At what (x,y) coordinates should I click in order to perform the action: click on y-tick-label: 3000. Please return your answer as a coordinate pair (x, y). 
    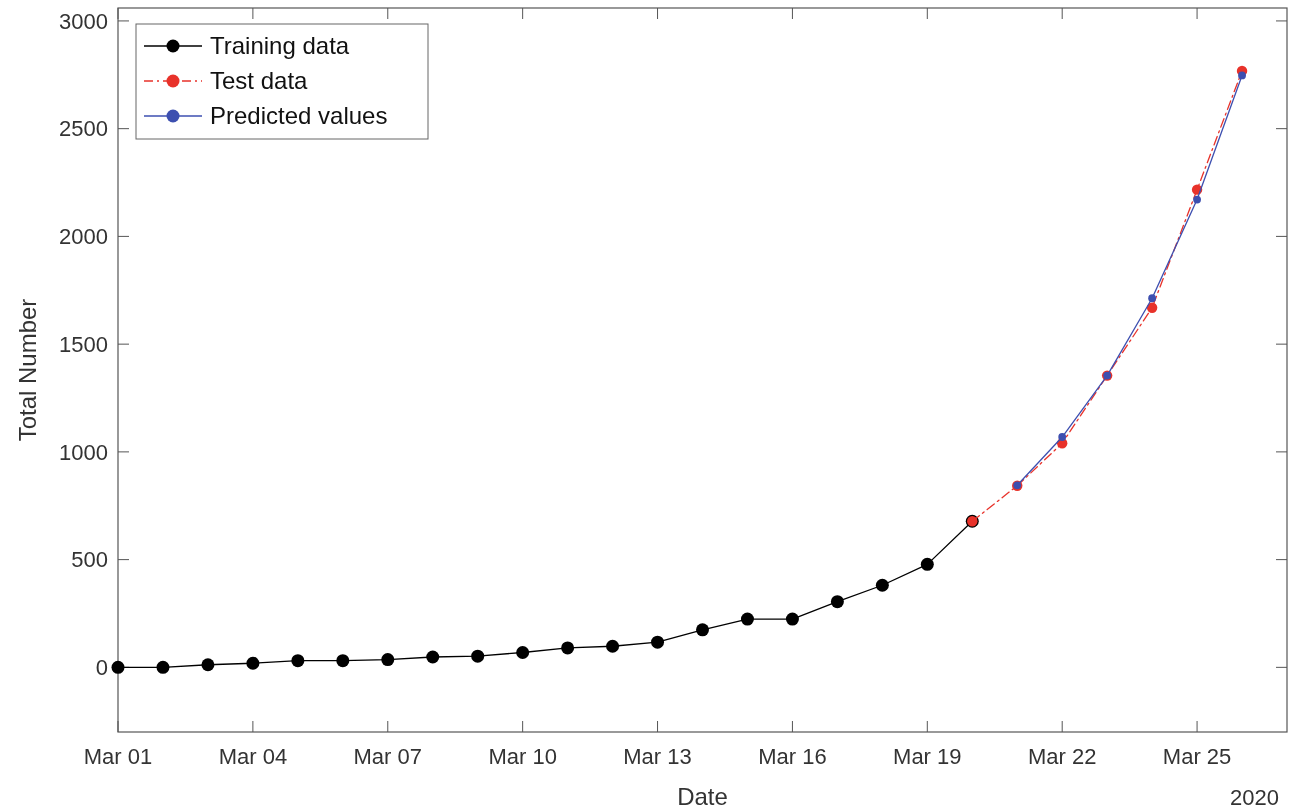
    Looking at the image, I should click on (83, 21).